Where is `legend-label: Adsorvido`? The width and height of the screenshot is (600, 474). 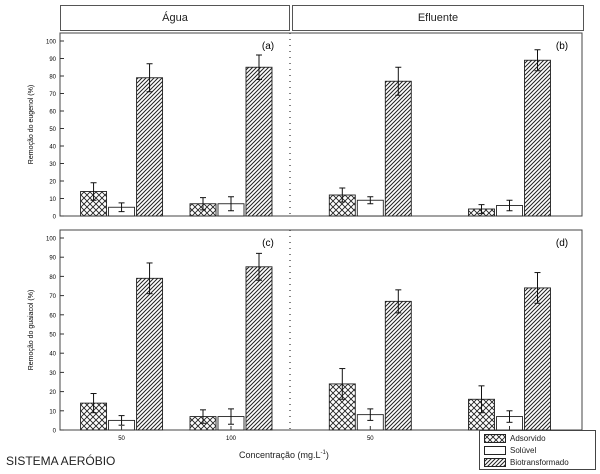
legend-label: Adsorvido is located at coordinates (528, 438).